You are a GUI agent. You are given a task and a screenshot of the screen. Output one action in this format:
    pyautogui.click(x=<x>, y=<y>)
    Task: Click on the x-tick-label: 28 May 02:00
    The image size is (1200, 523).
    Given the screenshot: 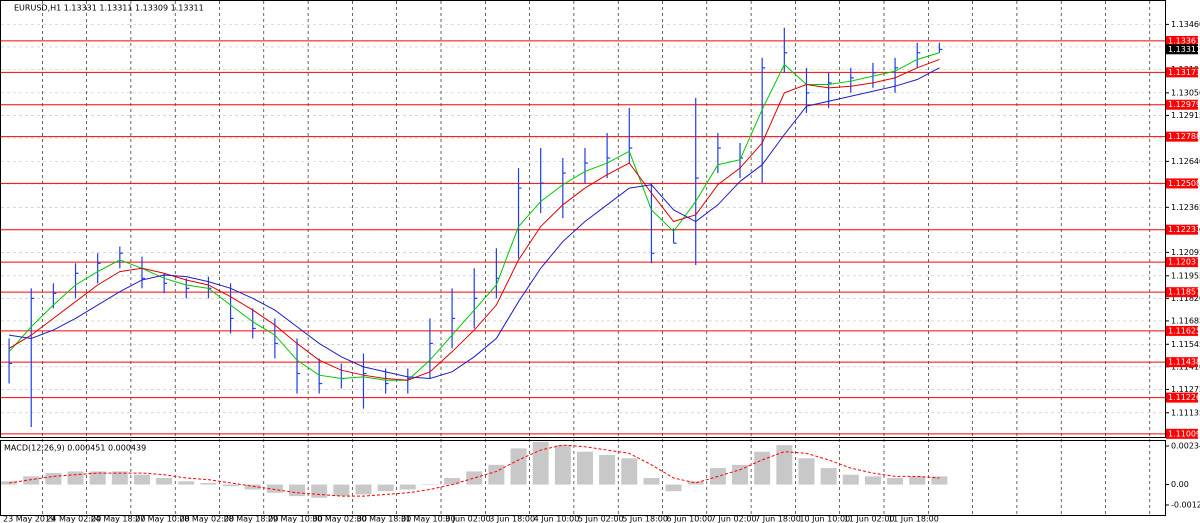 What is the action you would take?
    pyautogui.click(x=206, y=519)
    